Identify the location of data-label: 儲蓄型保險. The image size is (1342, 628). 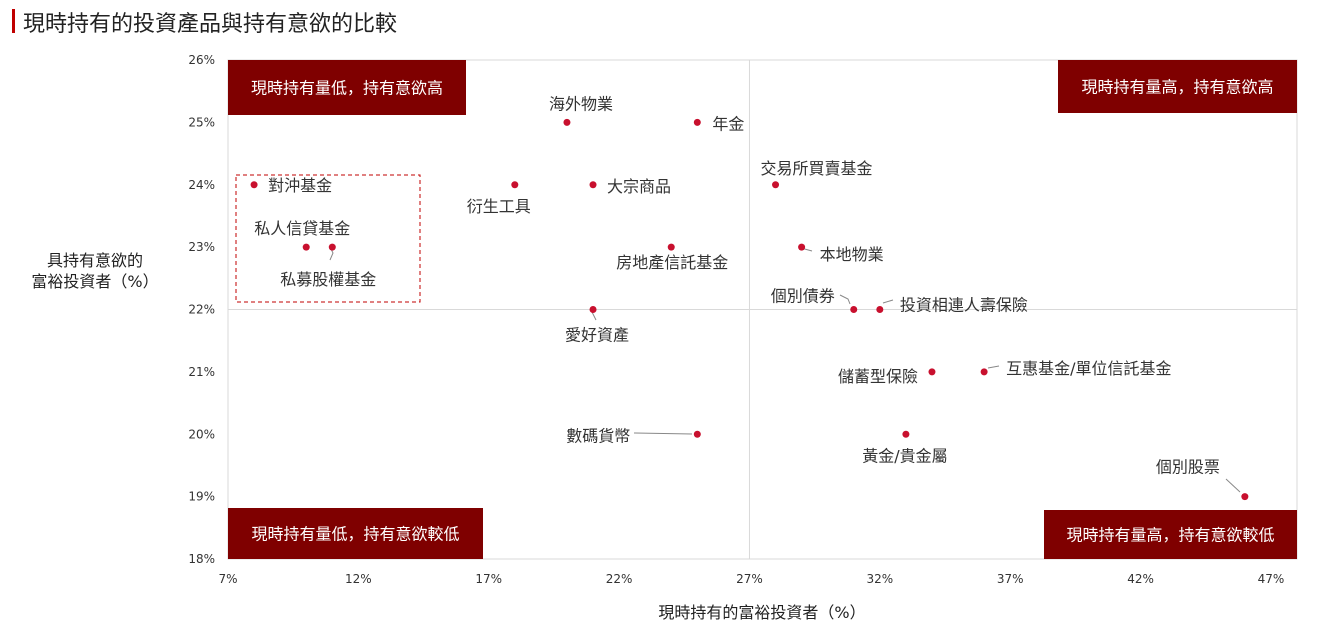
(878, 376).